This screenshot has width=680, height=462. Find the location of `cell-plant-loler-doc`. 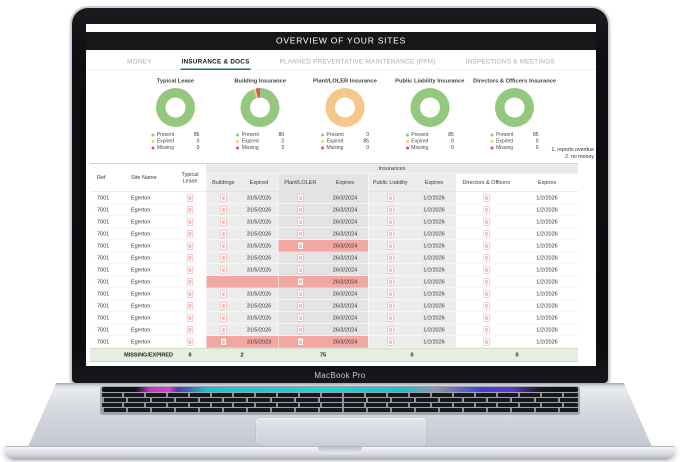

cell-plant-loler-doc is located at coordinates (300, 270).